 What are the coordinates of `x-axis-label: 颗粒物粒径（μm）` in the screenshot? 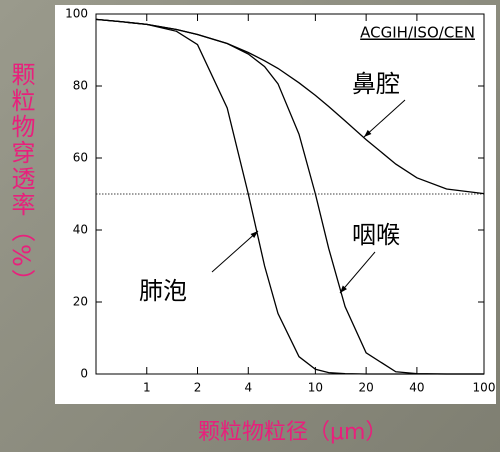 It's located at (293, 432).